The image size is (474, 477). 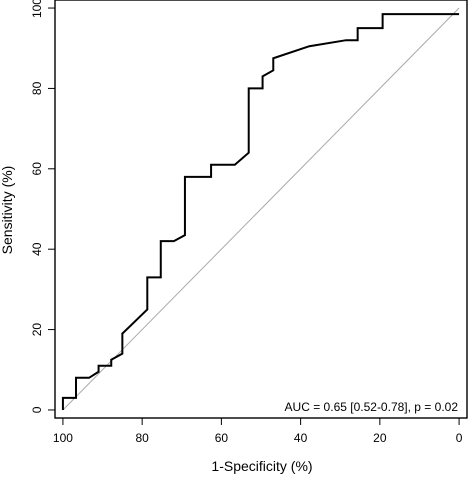 What do you see at coordinates (261, 466) in the screenshot?
I see `x-axis-label: 1-Specificity (%)` at bounding box center [261, 466].